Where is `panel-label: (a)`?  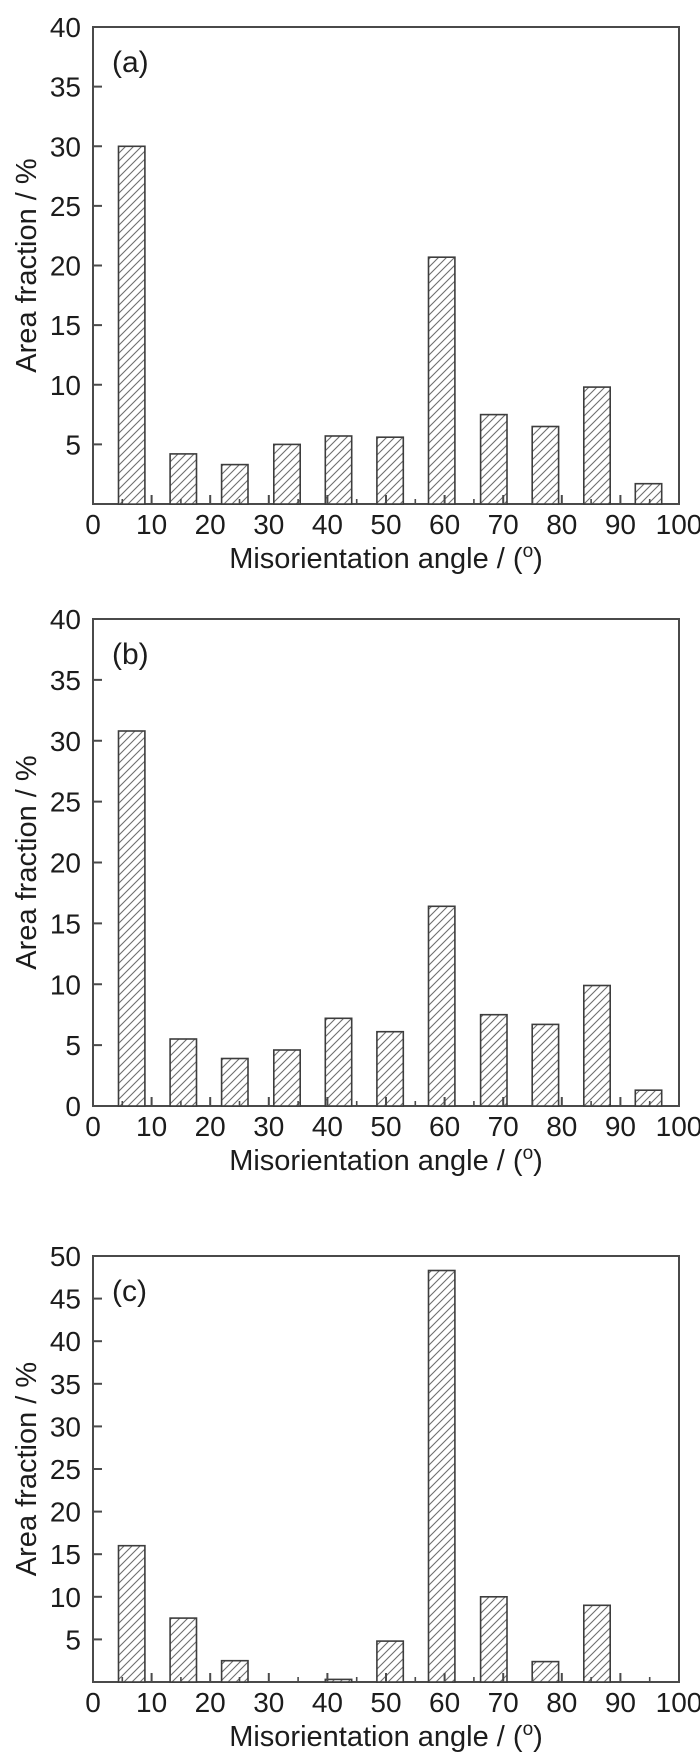
panel-label: (a) is located at coordinates (130, 62).